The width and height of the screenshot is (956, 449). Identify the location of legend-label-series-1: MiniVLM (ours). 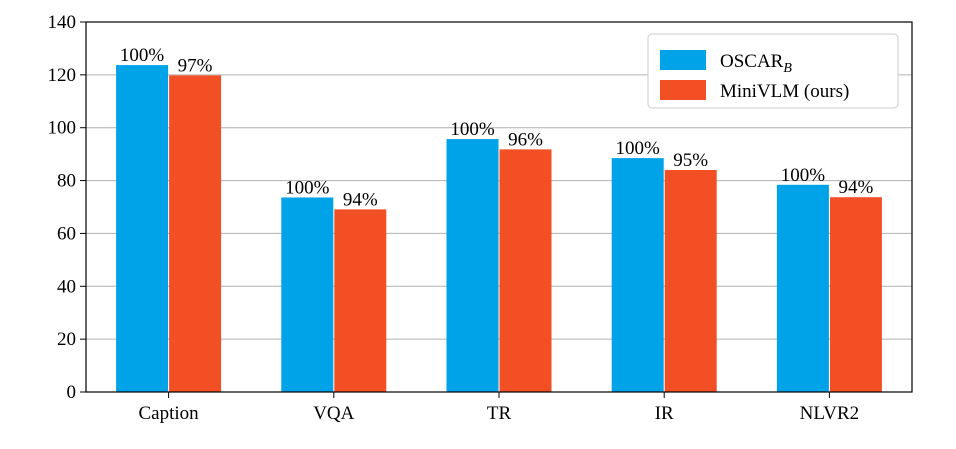
(784, 91).